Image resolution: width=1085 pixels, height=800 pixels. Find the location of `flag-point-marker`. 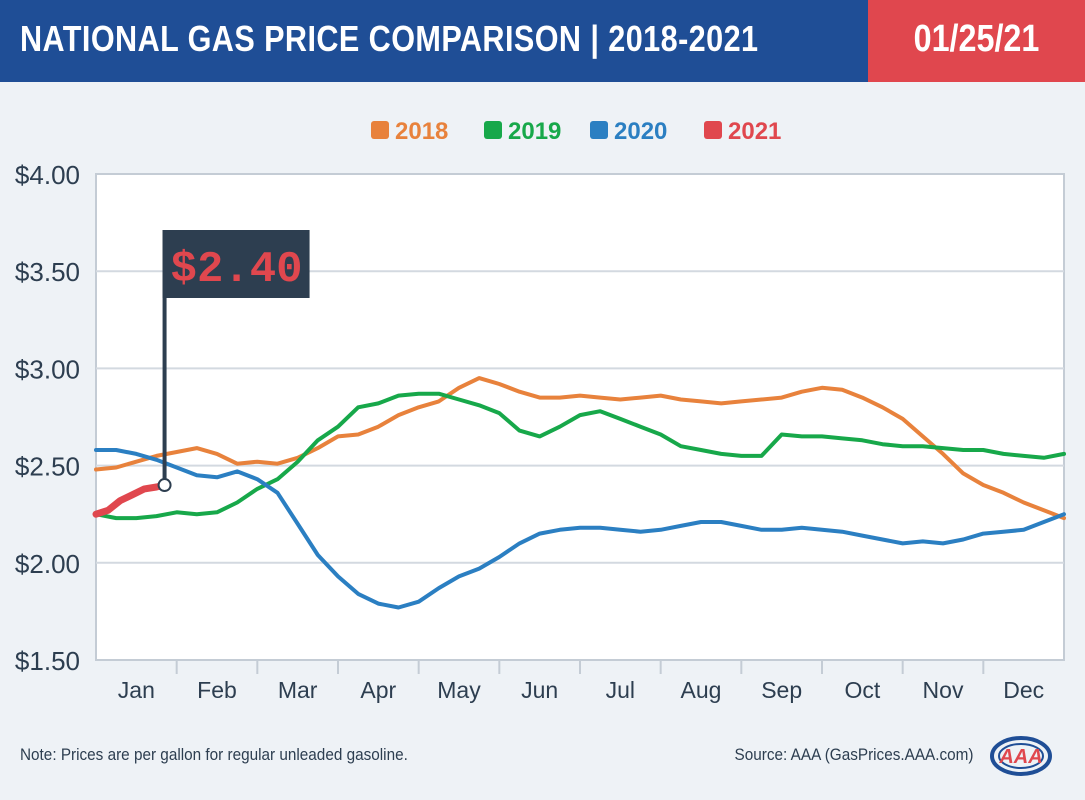

flag-point-marker is located at coordinates (164, 485).